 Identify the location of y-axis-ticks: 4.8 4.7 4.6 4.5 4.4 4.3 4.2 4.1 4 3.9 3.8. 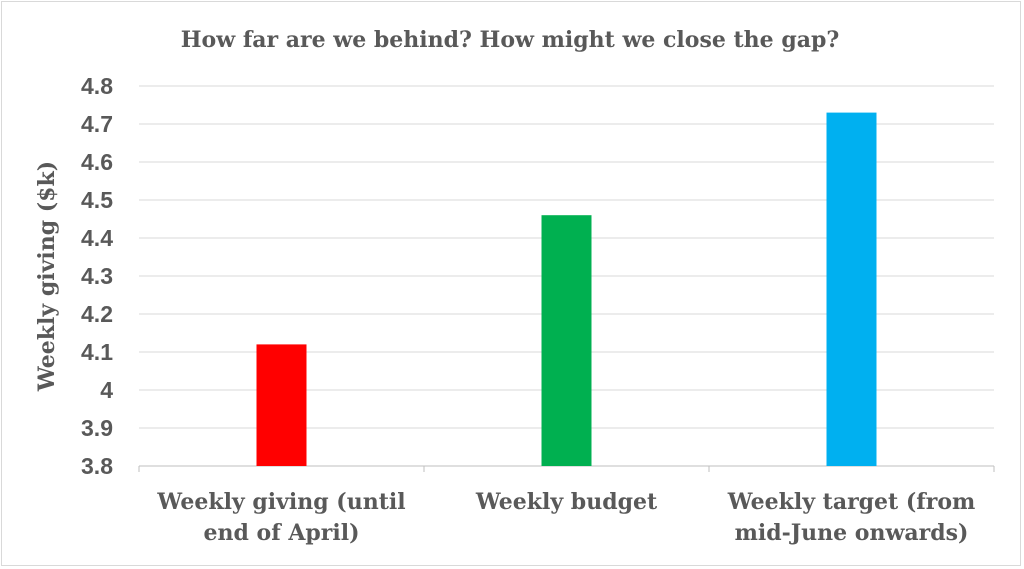
(97, 276).